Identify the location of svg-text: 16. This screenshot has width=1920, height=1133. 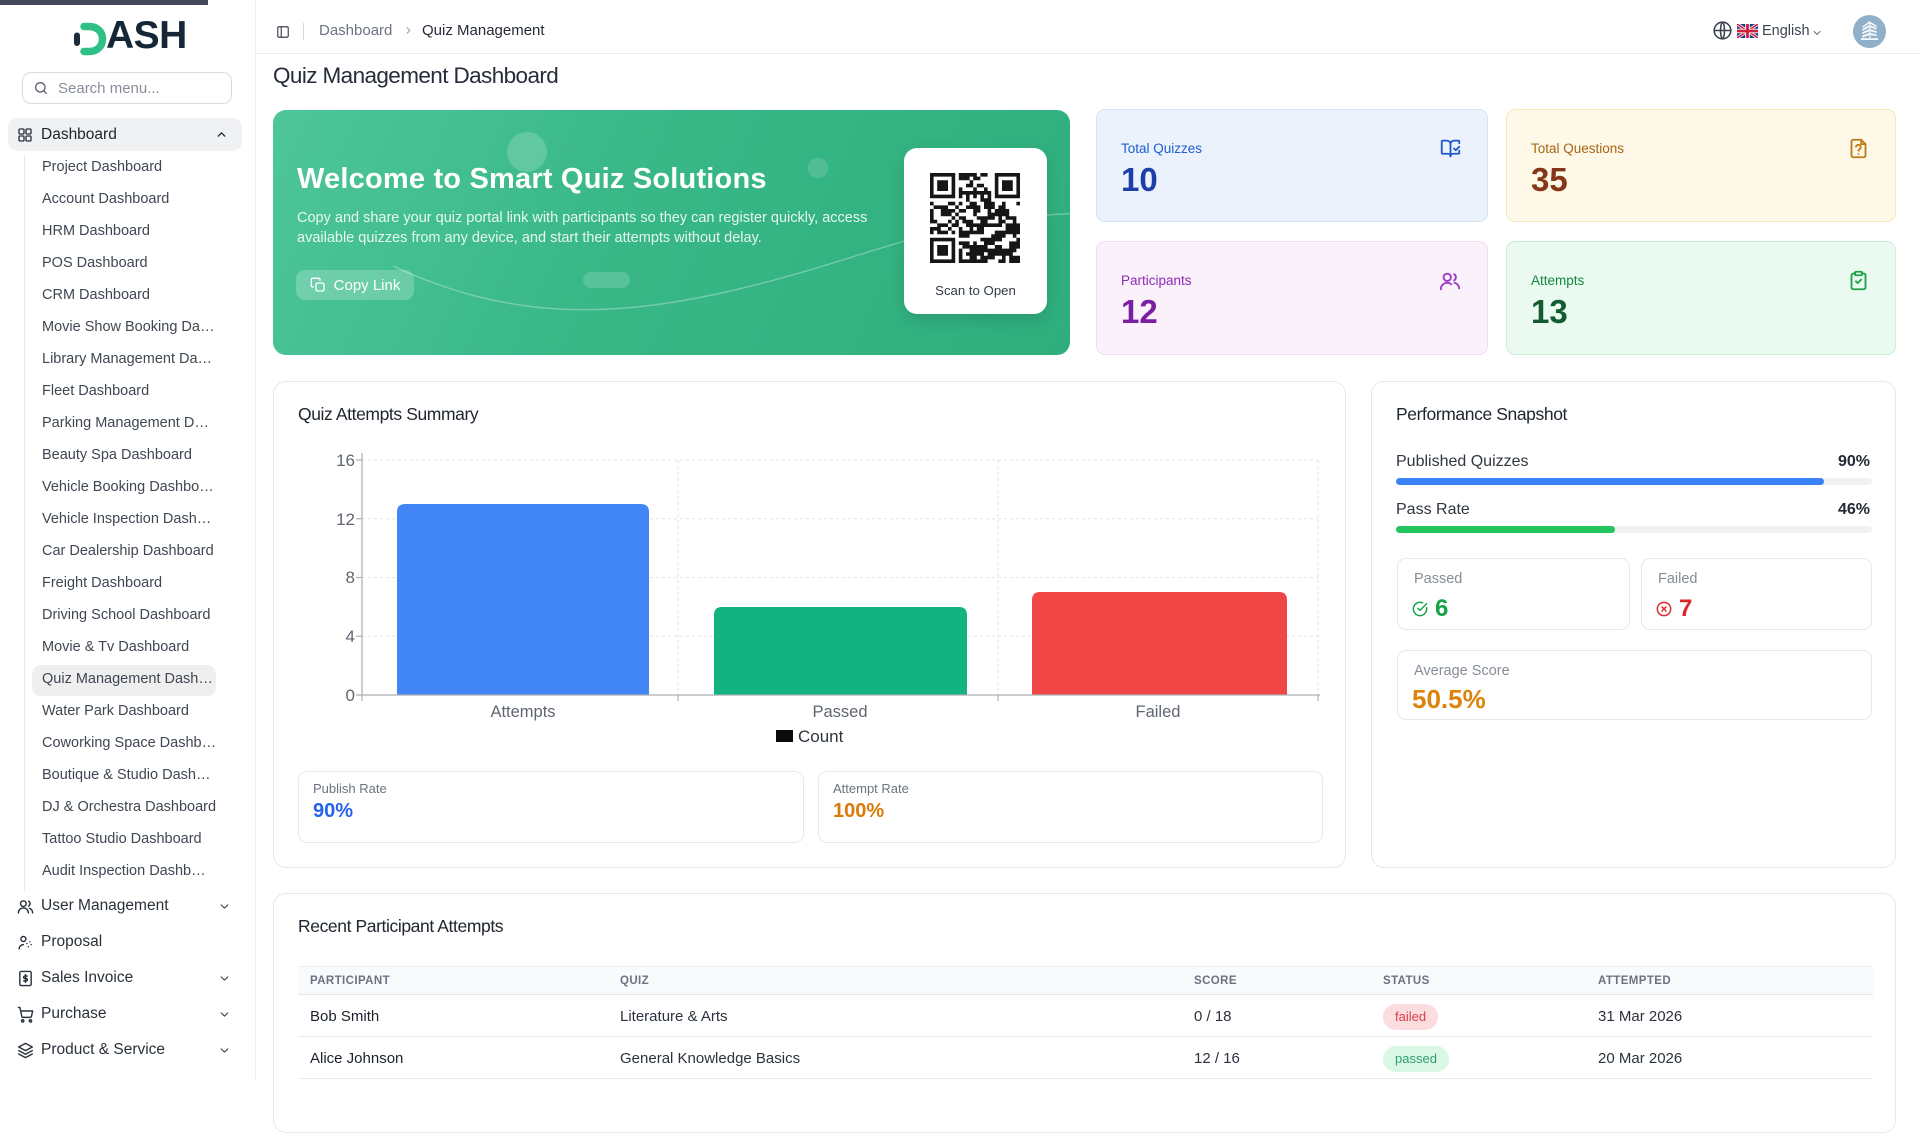
(345, 460).